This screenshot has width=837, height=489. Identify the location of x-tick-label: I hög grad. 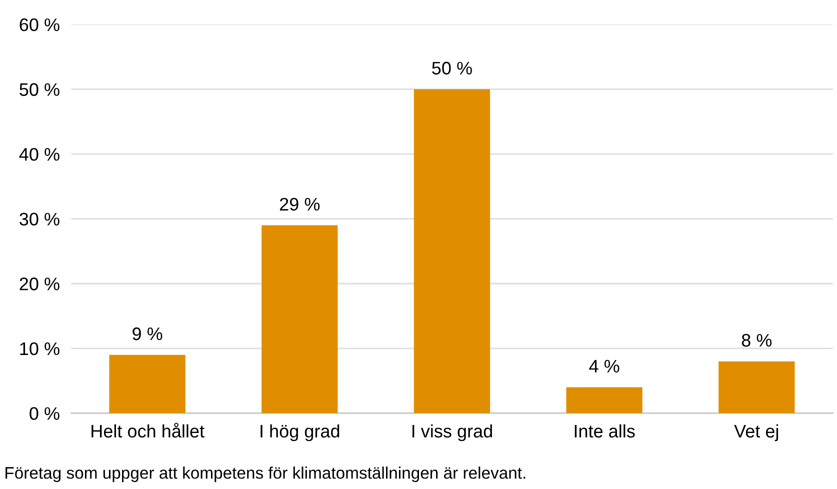
(300, 433).